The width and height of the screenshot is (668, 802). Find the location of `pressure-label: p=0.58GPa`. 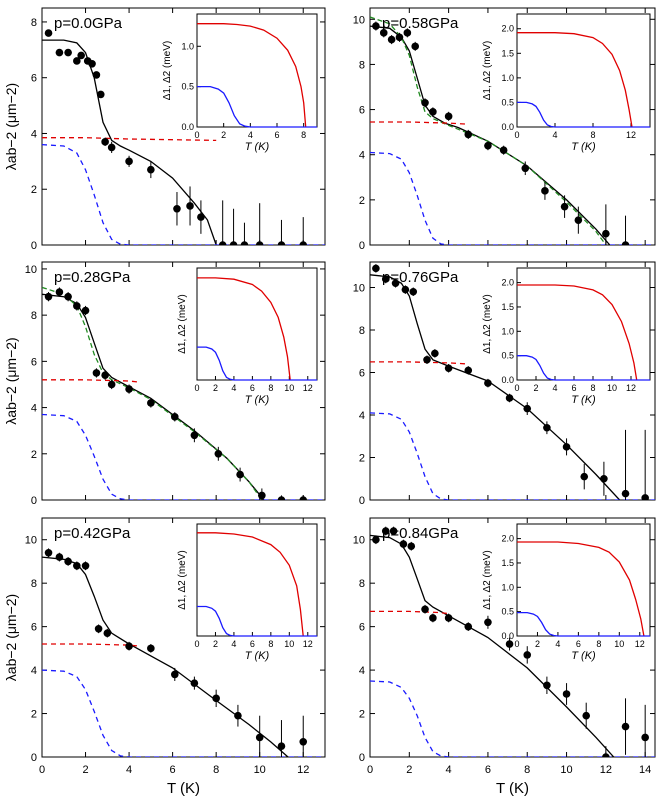

pressure-label: p=0.58GPa is located at coordinates (420, 23).